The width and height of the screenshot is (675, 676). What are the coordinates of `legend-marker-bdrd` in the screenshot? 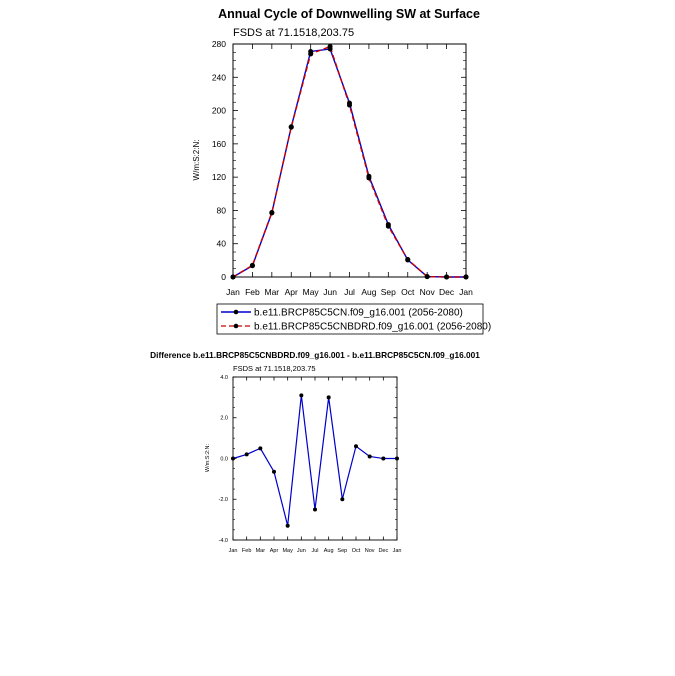 It's located at (236, 326).